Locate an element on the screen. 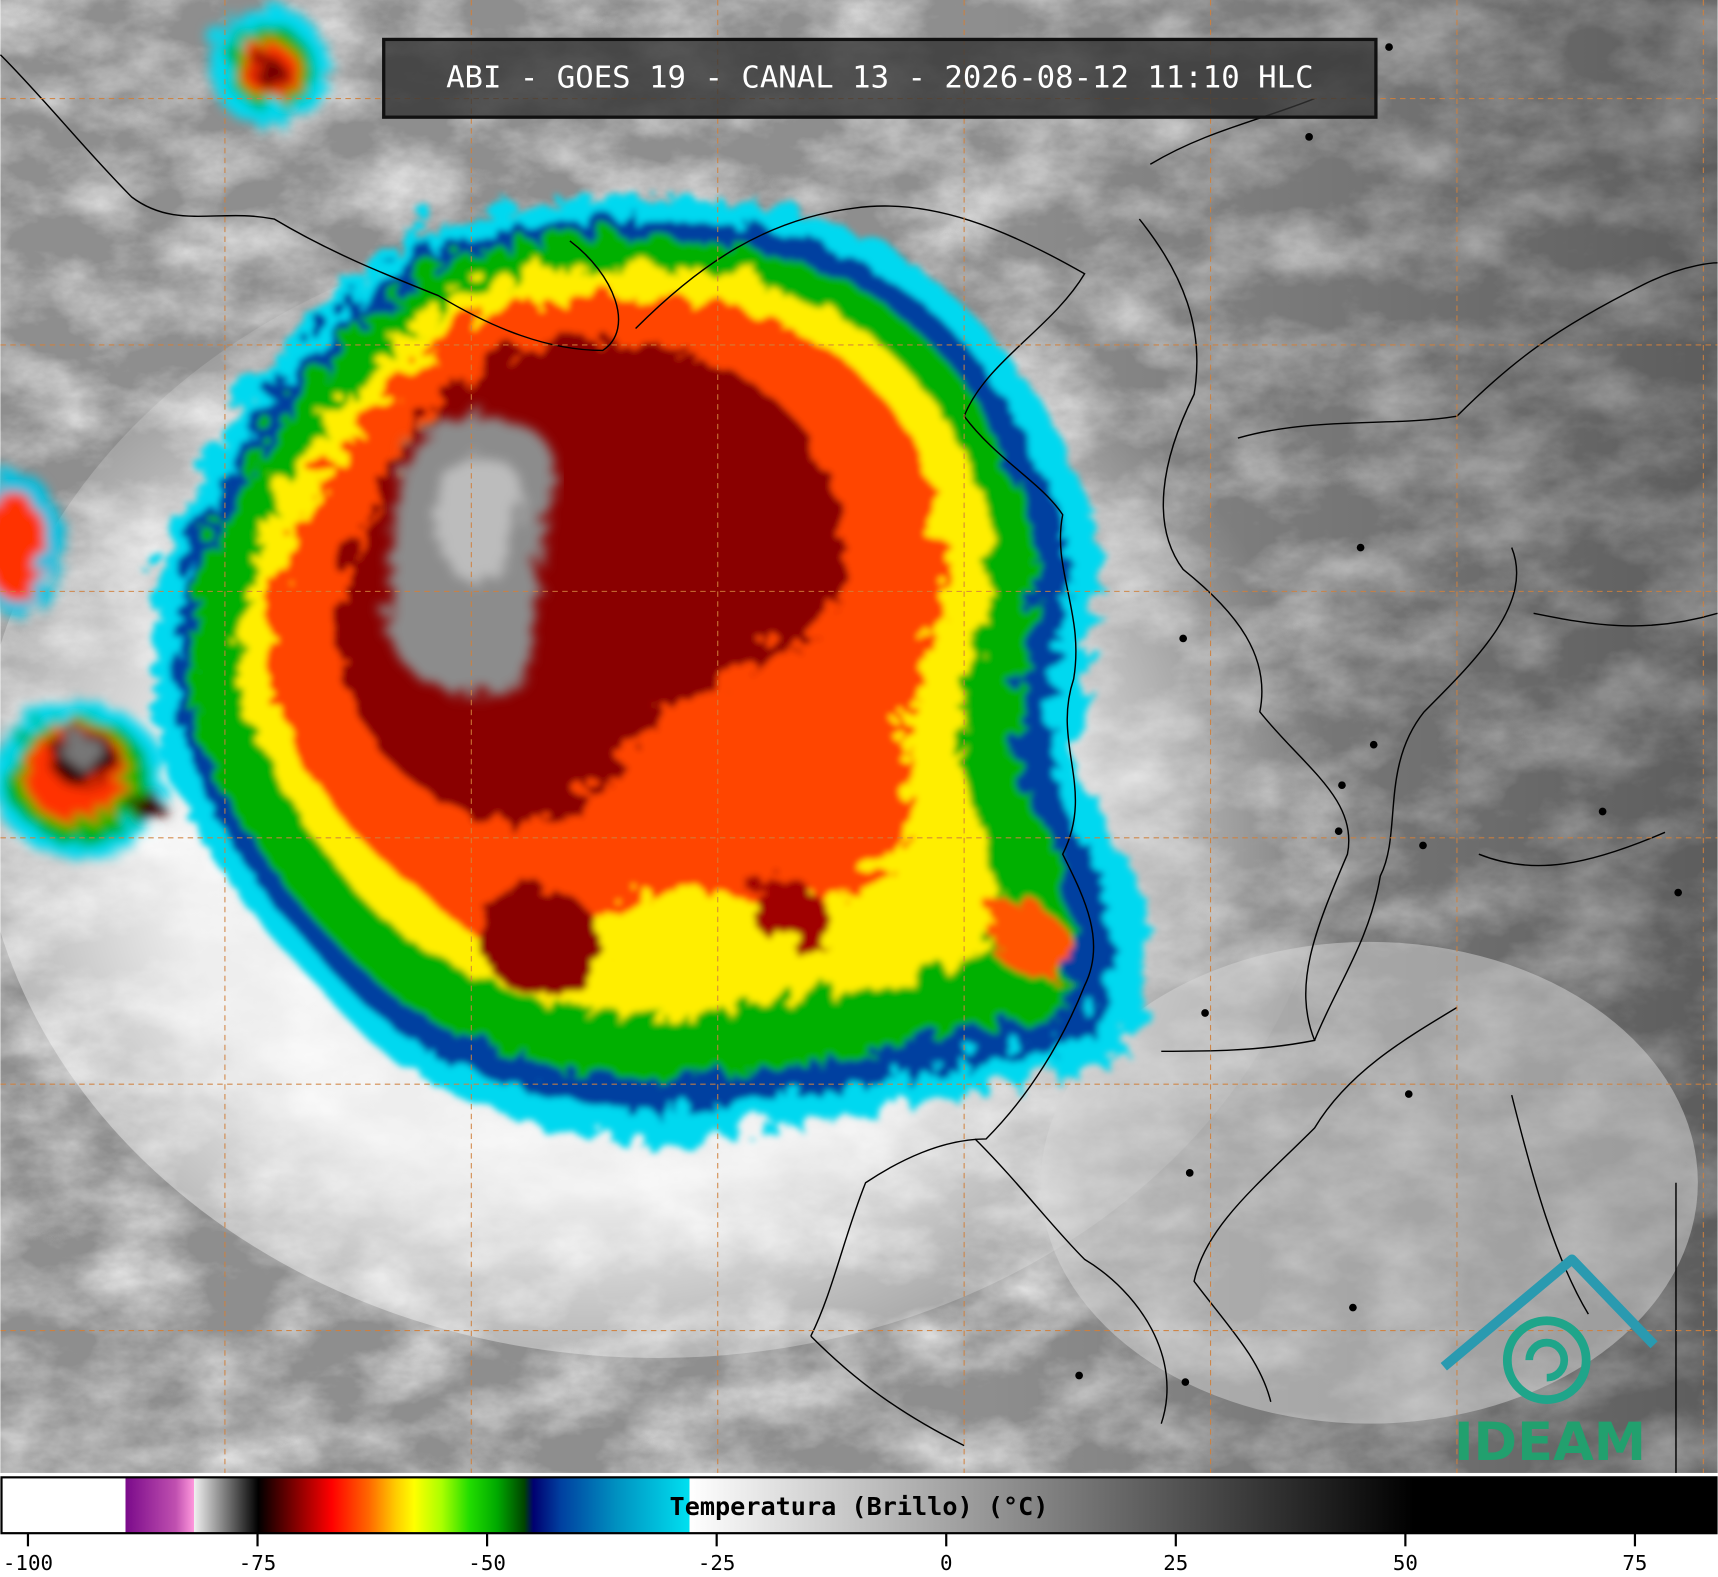 The image size is (1718, 1577). tick-label: -25 is located at coordinates (717, 1563).